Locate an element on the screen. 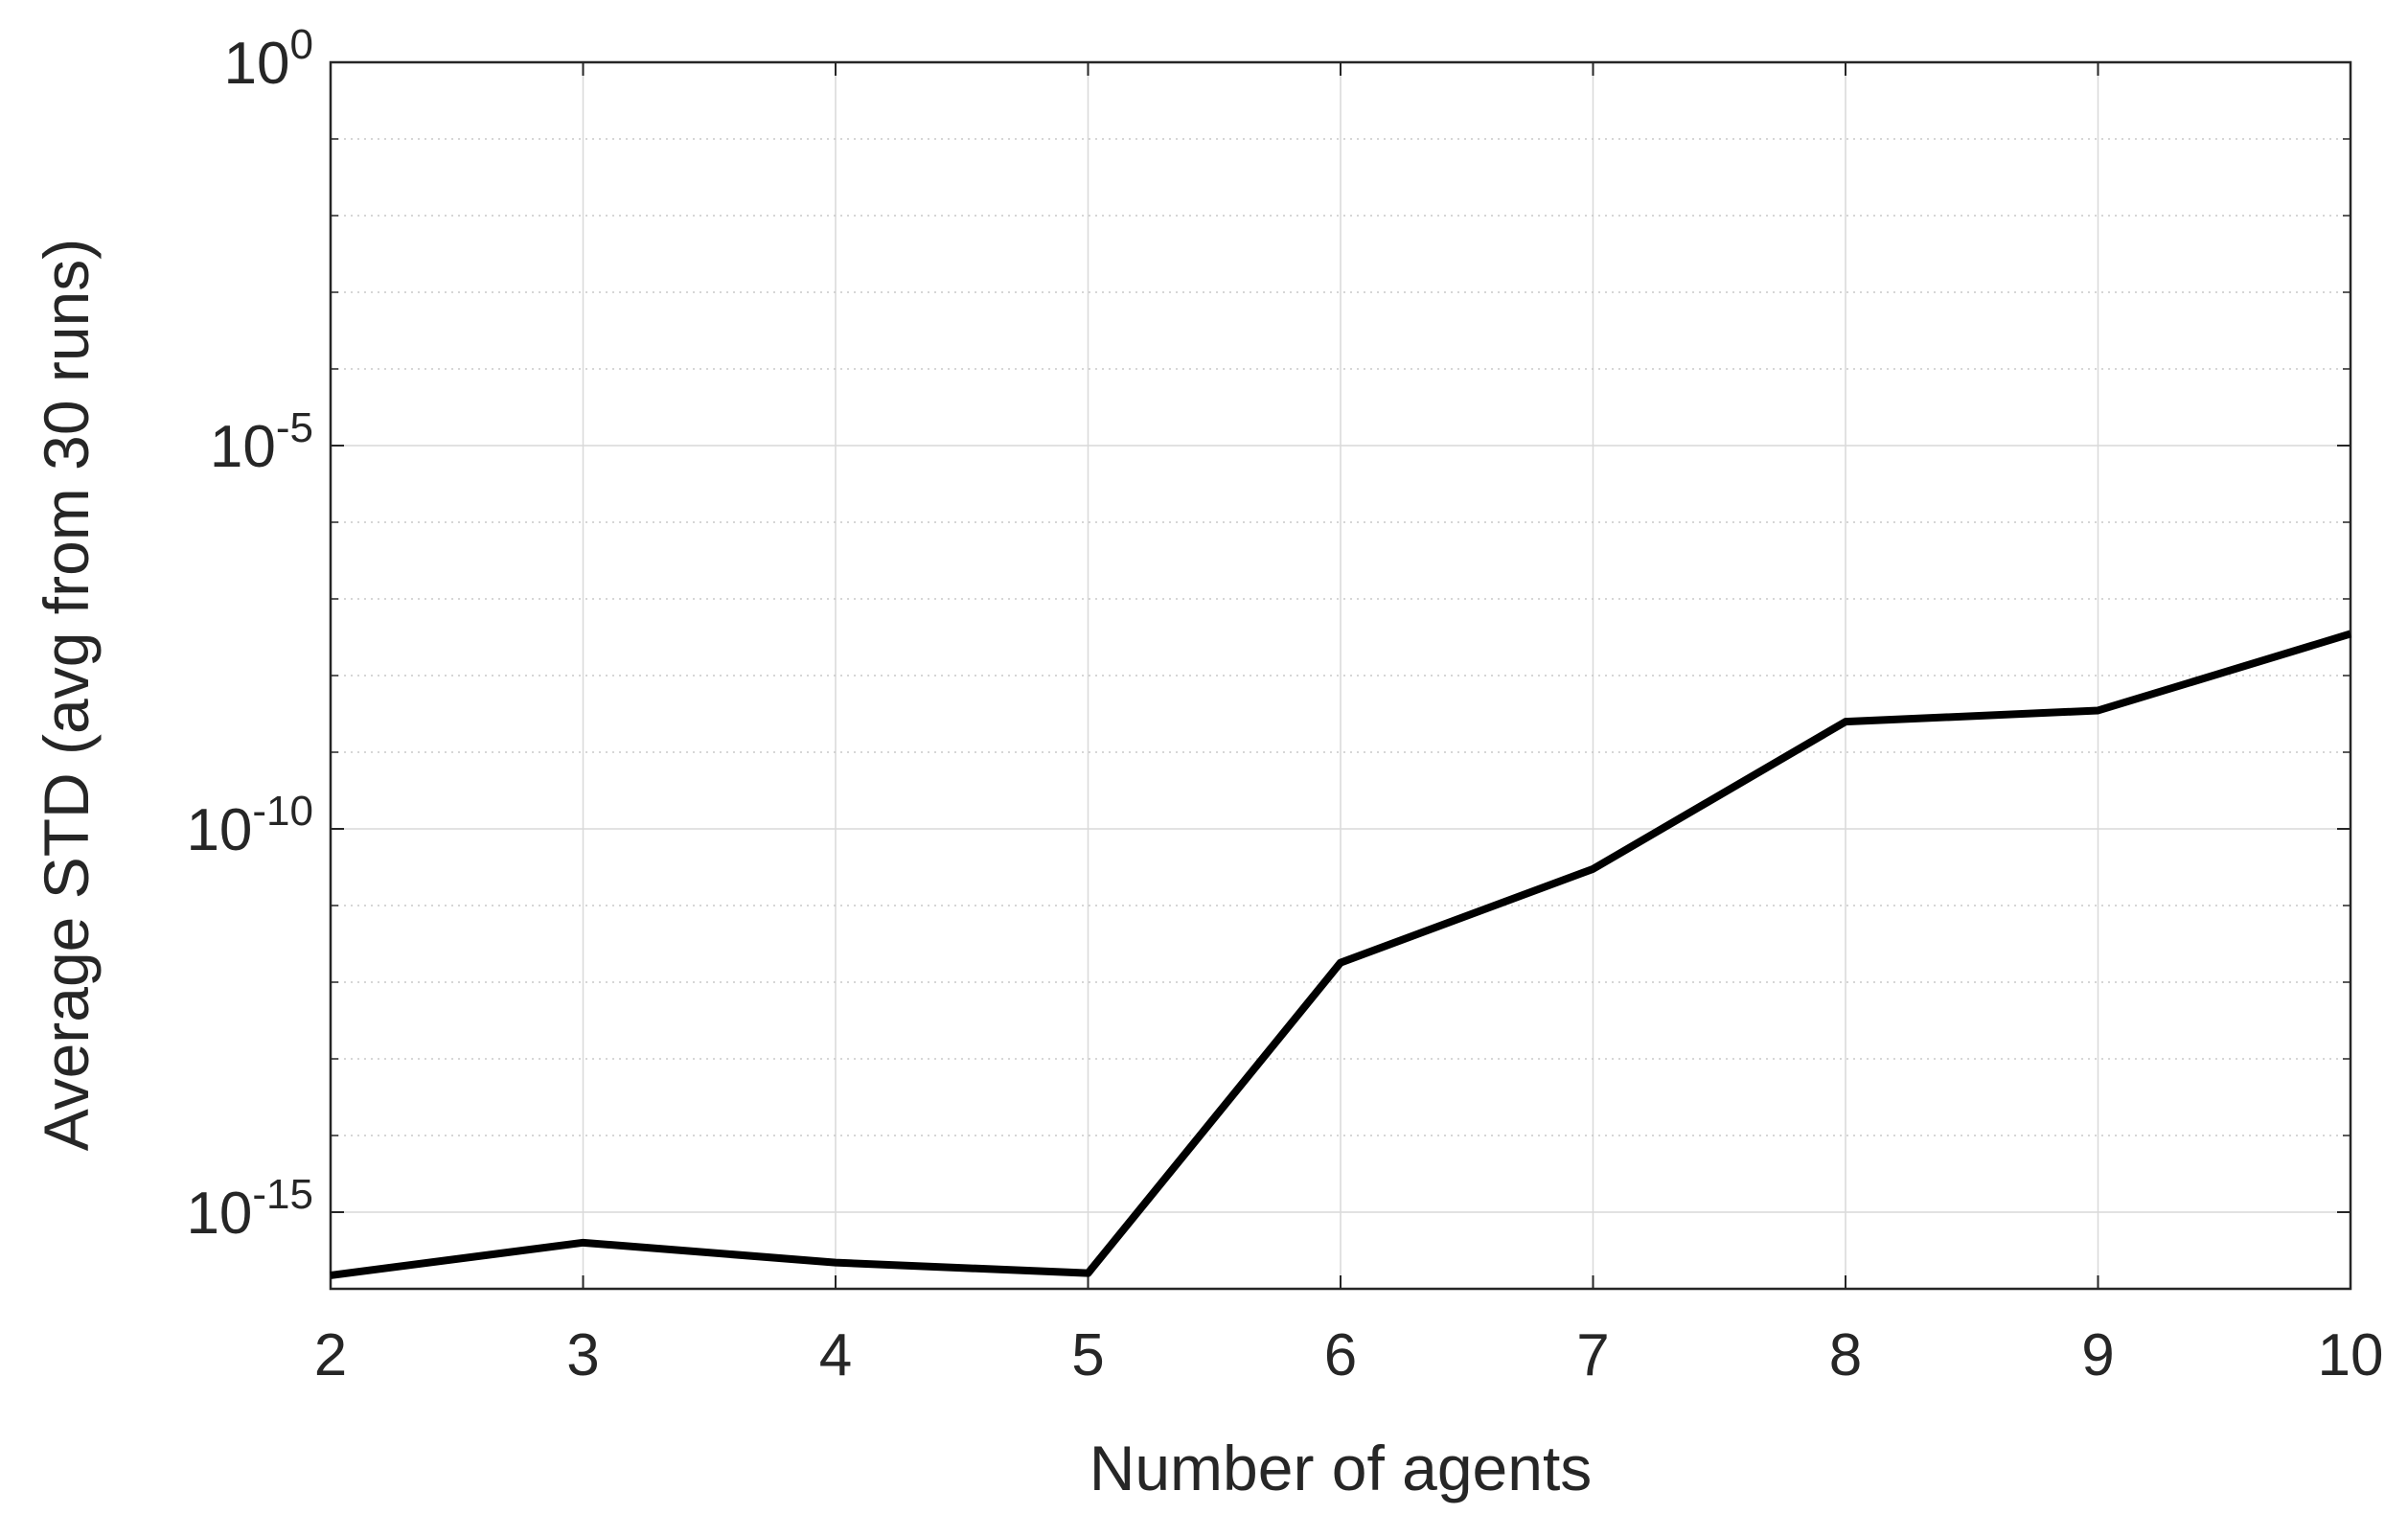 The width and height of the screenshot is (2408, 1537). x-tick-label: 9 is located at coordinates (2097, 1355).